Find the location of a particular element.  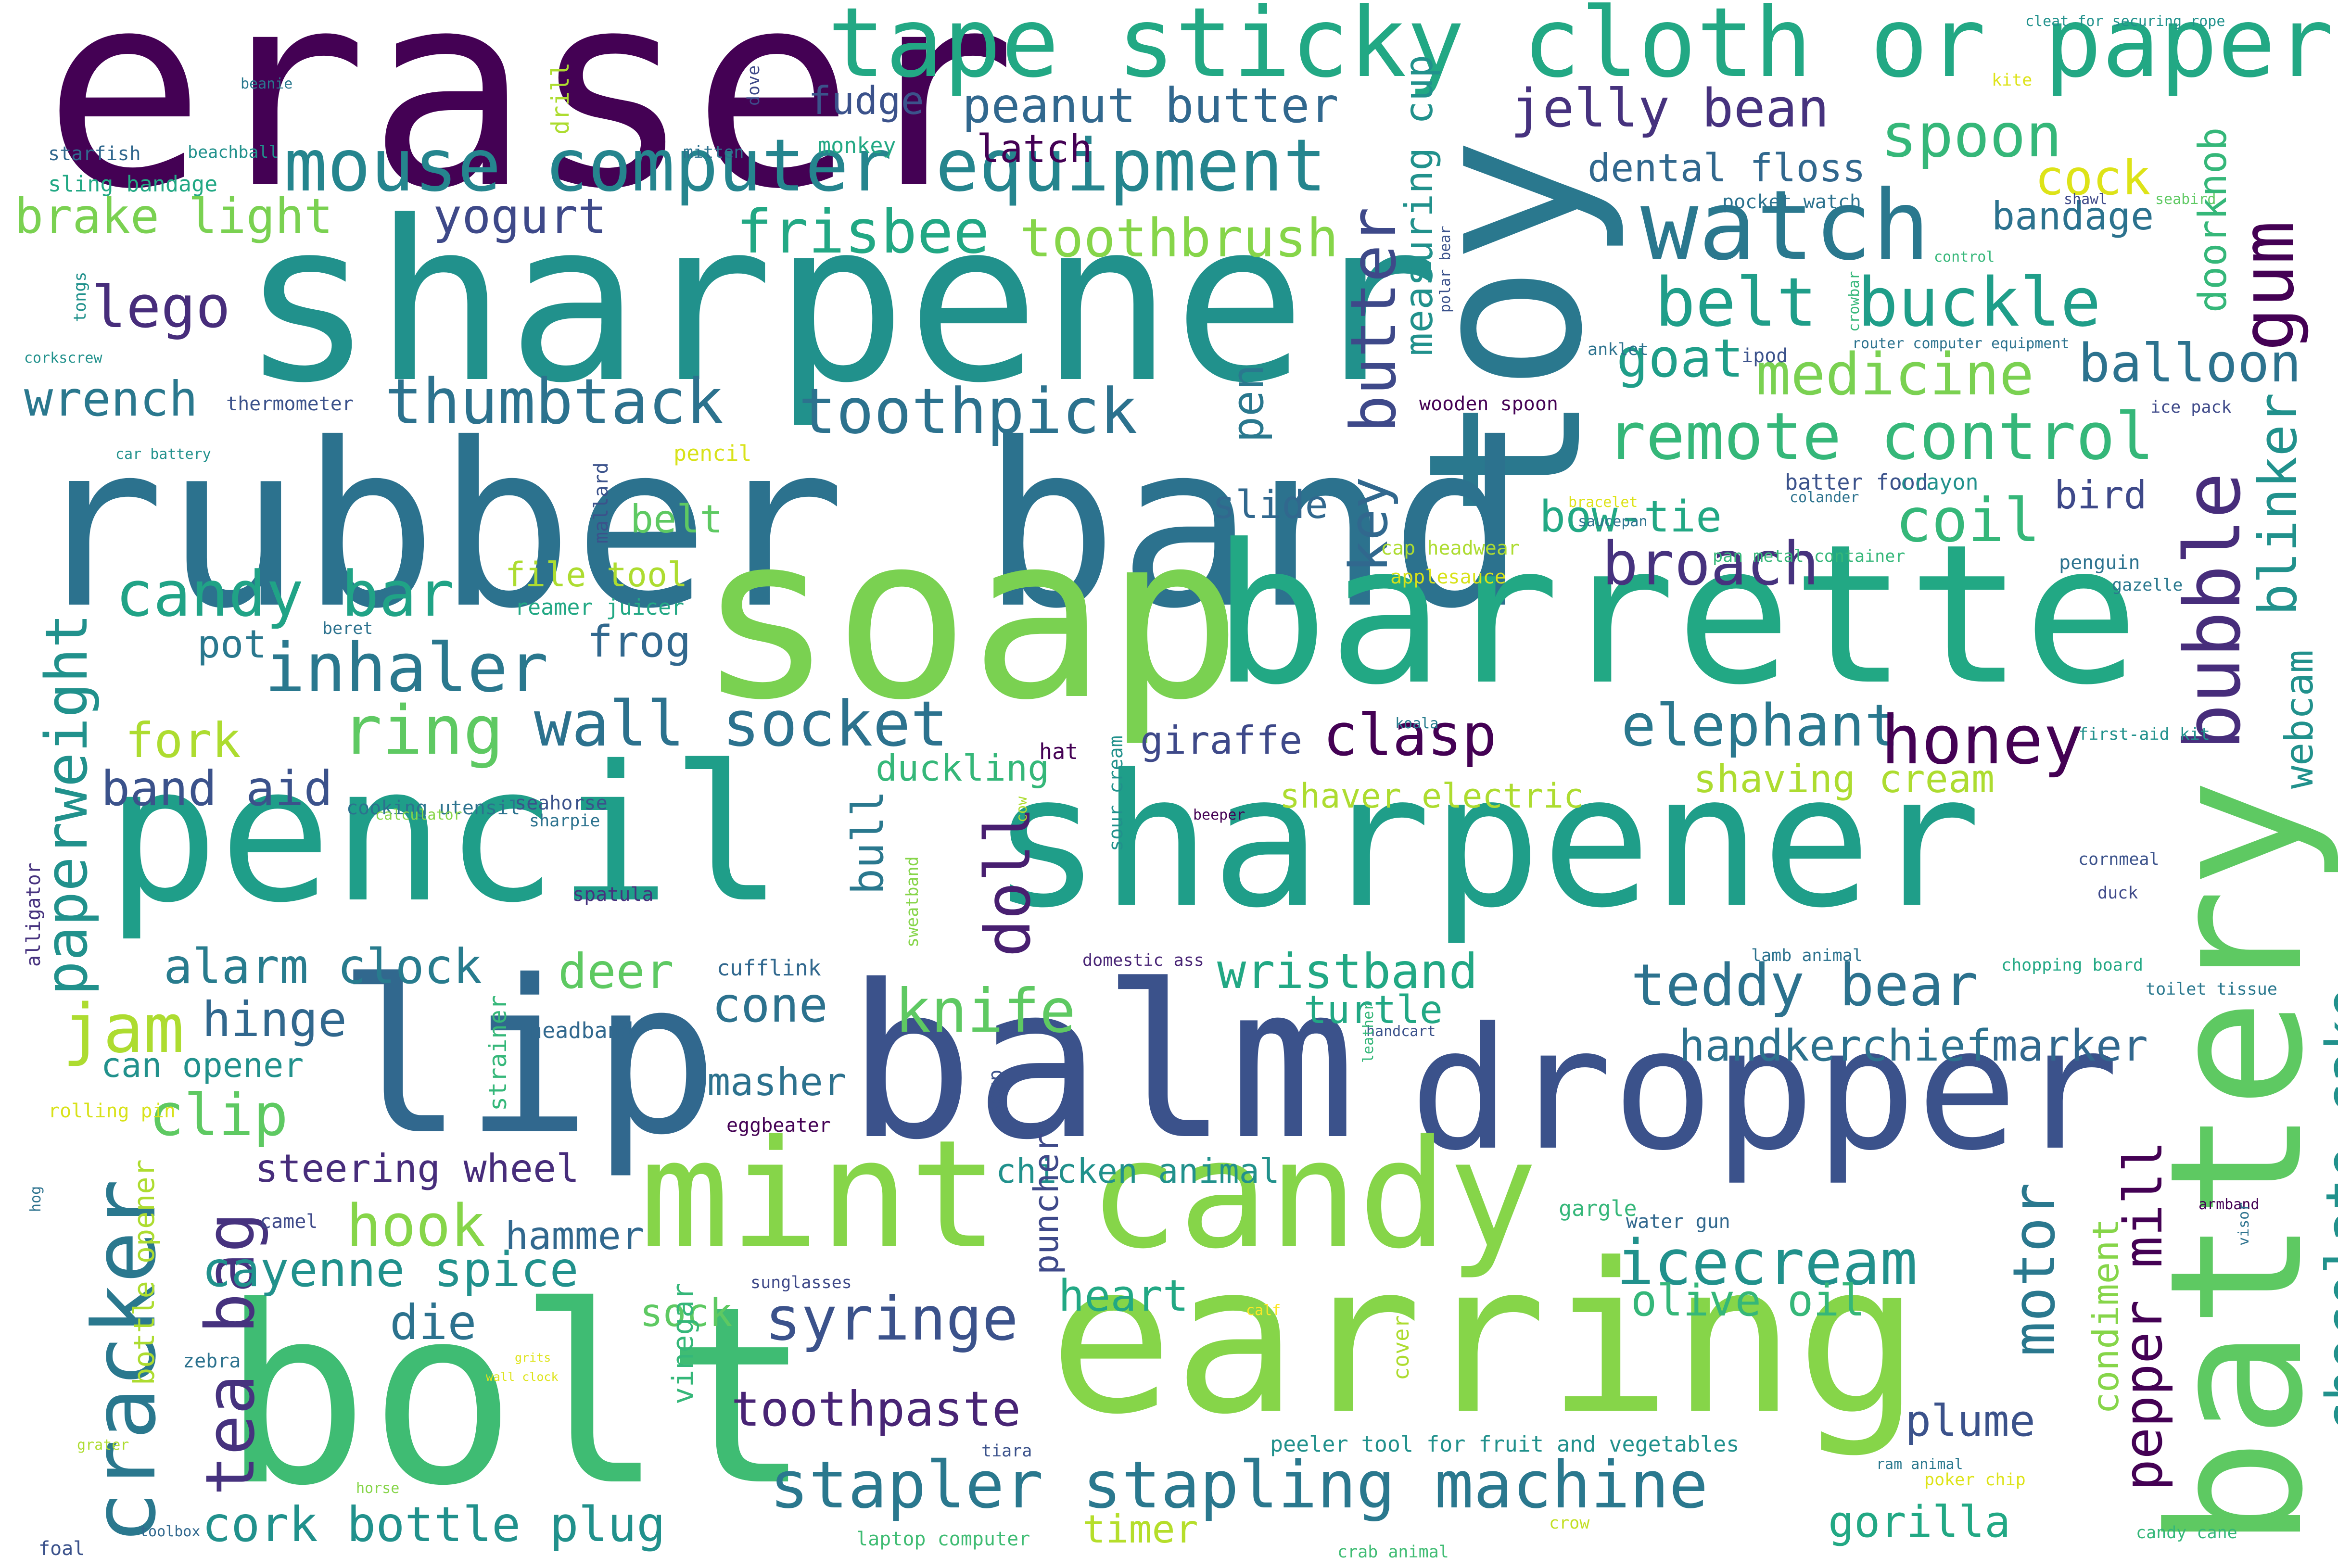

word-138: seahorse is located at coordinates (561, 803).